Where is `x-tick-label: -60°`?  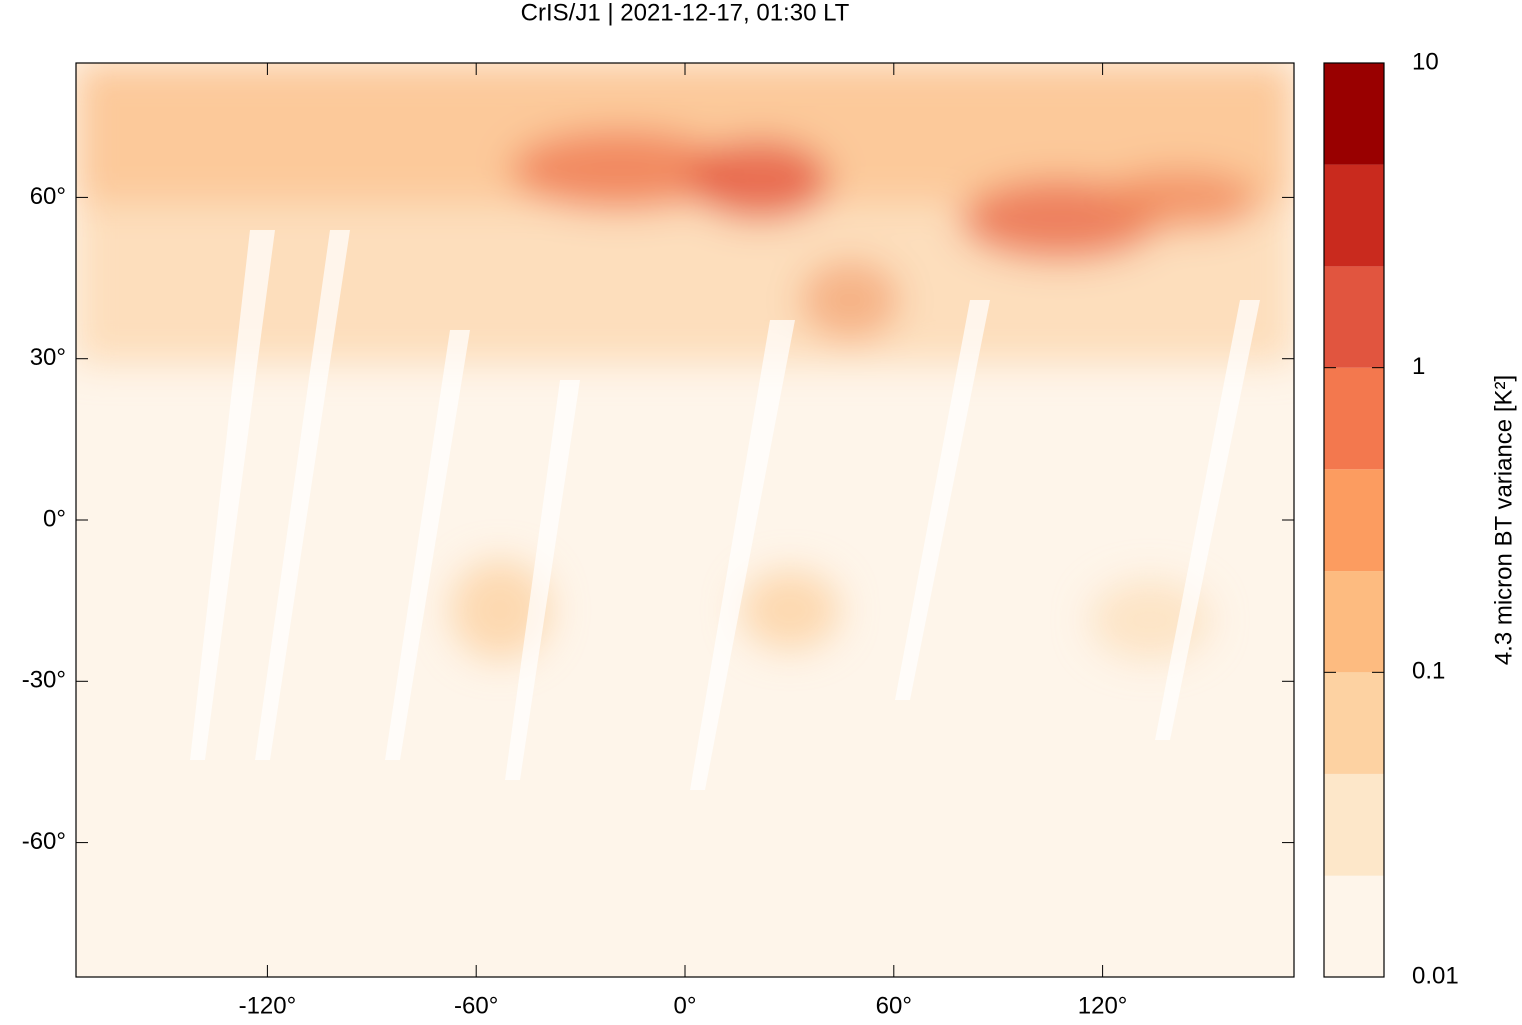 x-tick-label: -60° is located at coordinates (476, 1005).